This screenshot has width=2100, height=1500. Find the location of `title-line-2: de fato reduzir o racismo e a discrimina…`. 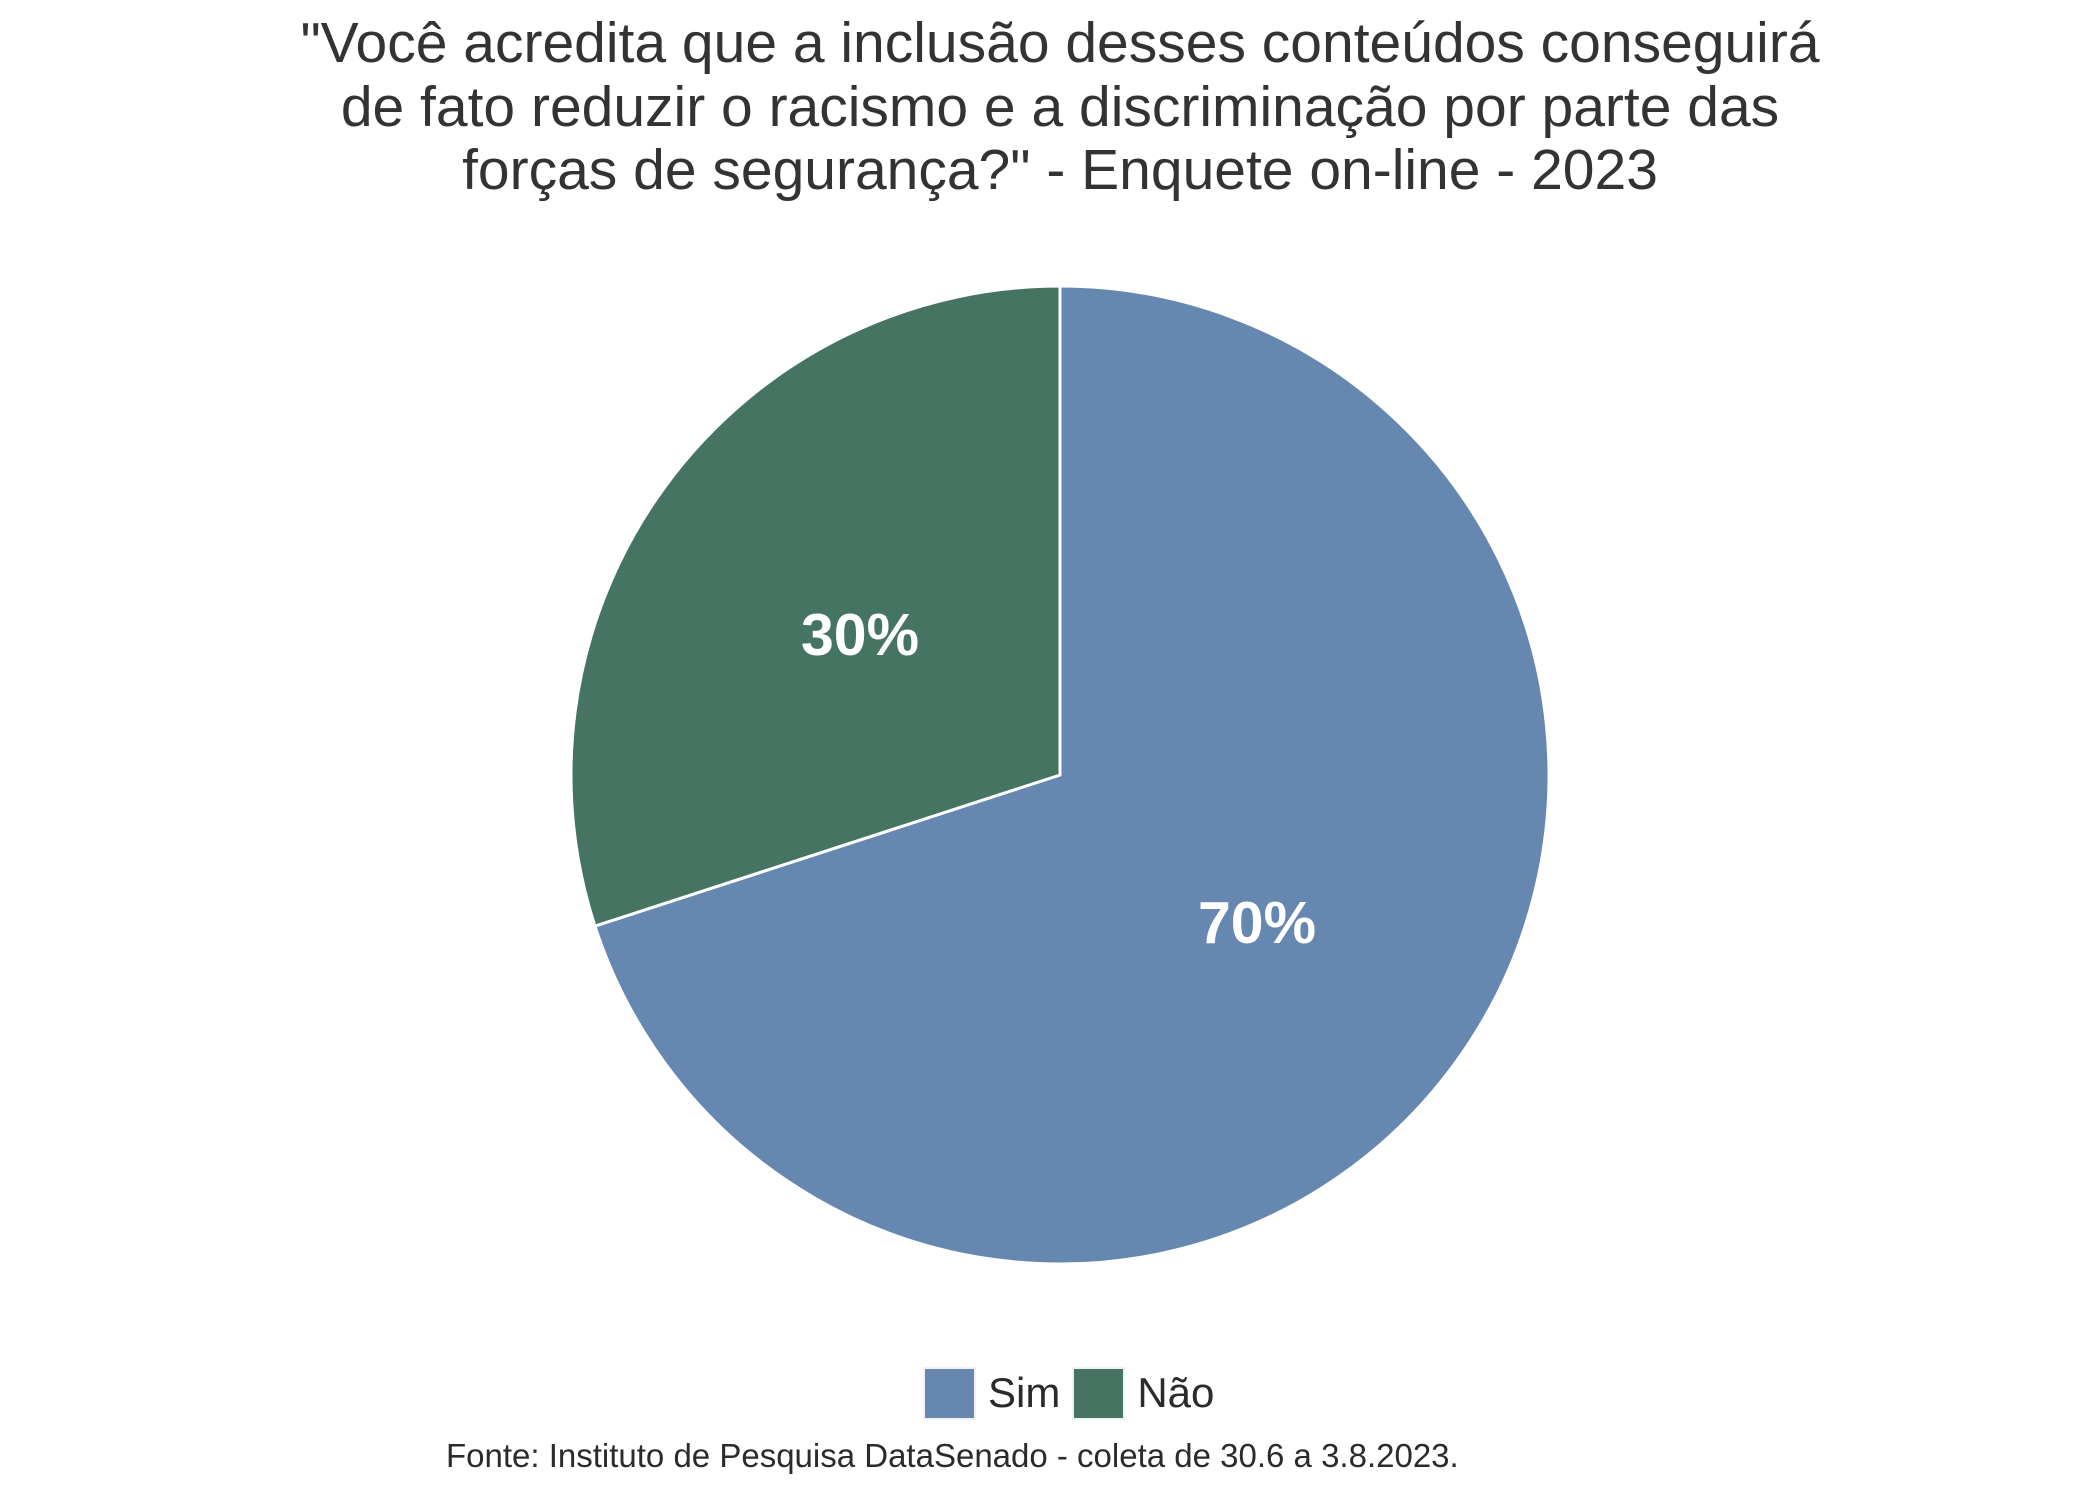

title-line-2: de fato reduzir o racismo e a discrimina… is located at coordinates (1060, 106).